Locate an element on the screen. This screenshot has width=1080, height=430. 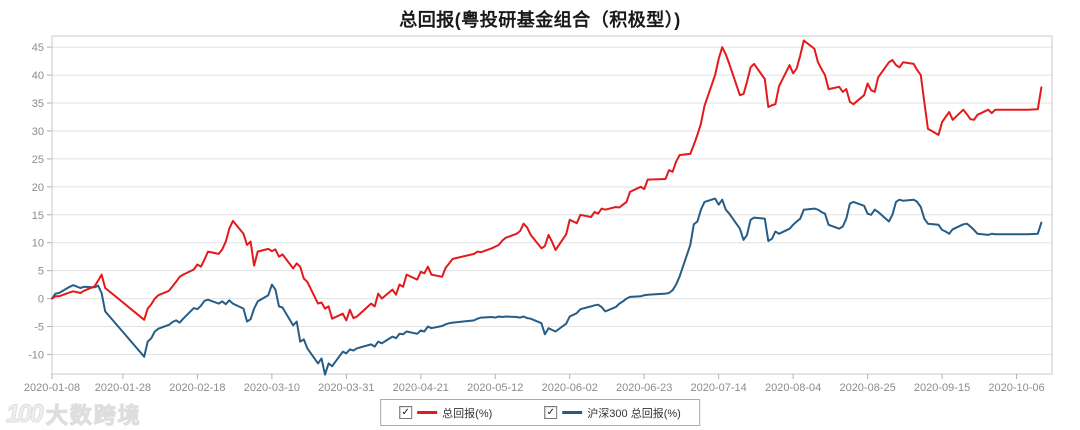
x-tick-label: 2020-04-21 is located at coordinates (421, 388).